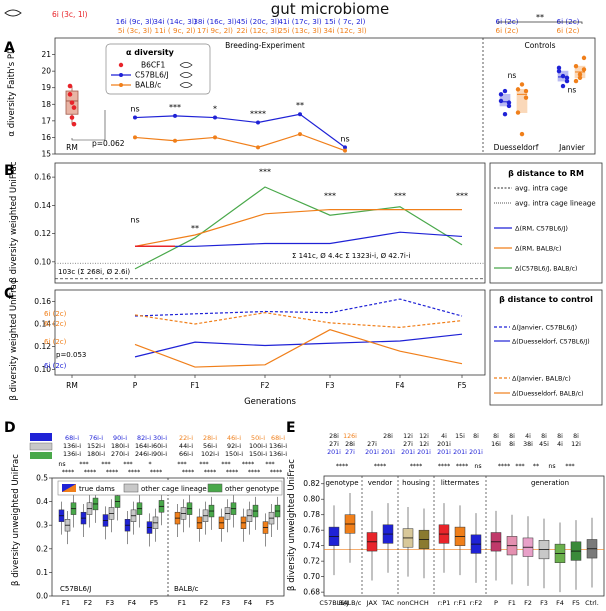 This screenshot has height=611, width=606. Describe the element at coordinates (264, 385) in the screenshot. I see `c-xtick-label: F2` at that location.